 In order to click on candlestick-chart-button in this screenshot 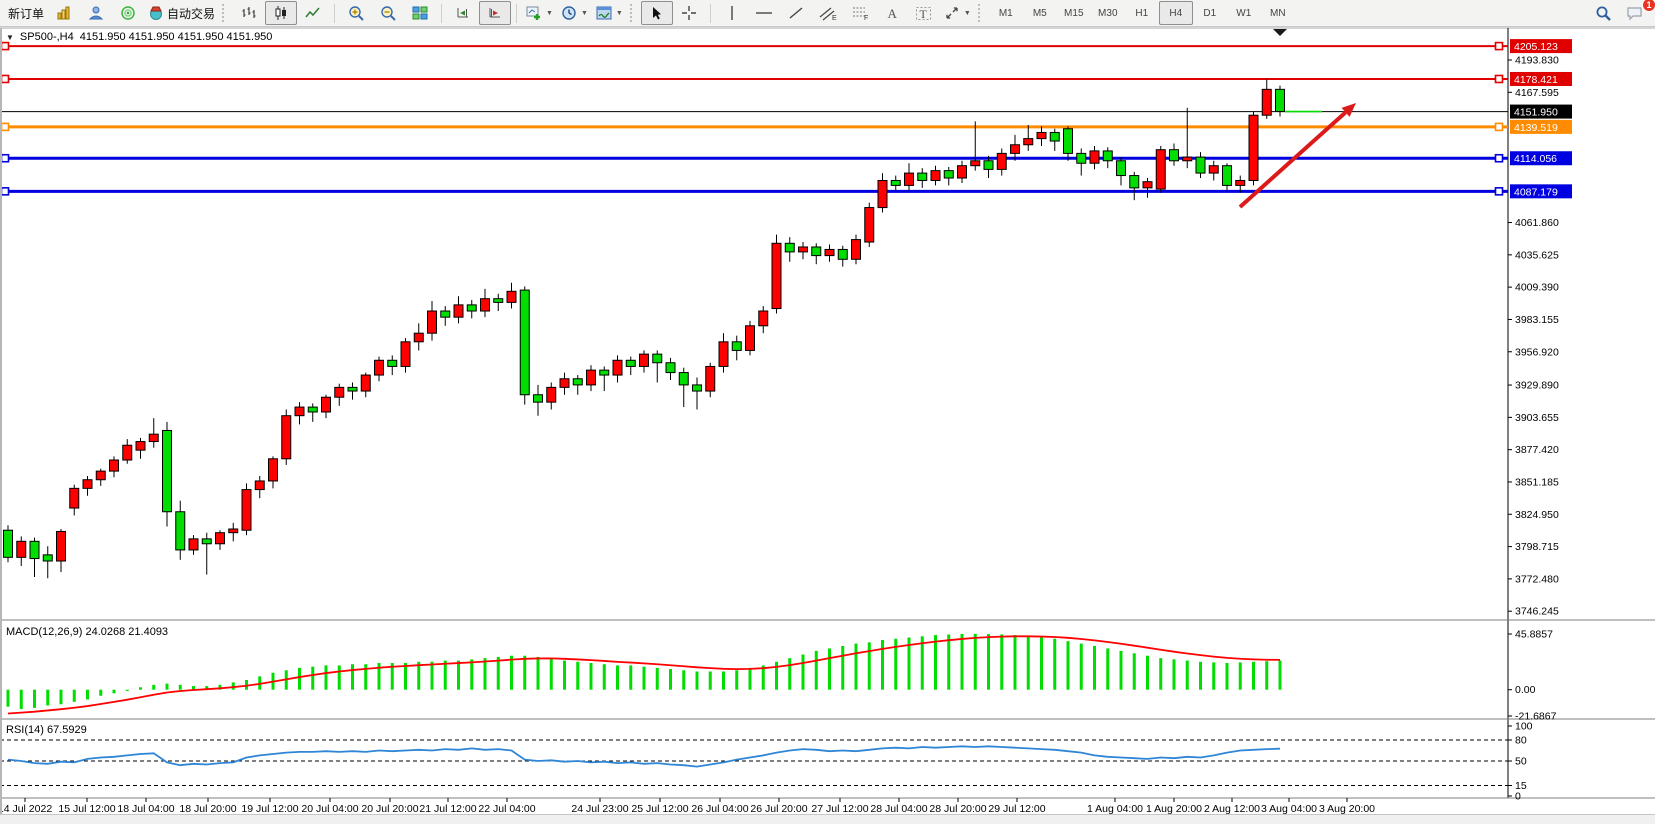, I will do `click(281, 13)`.